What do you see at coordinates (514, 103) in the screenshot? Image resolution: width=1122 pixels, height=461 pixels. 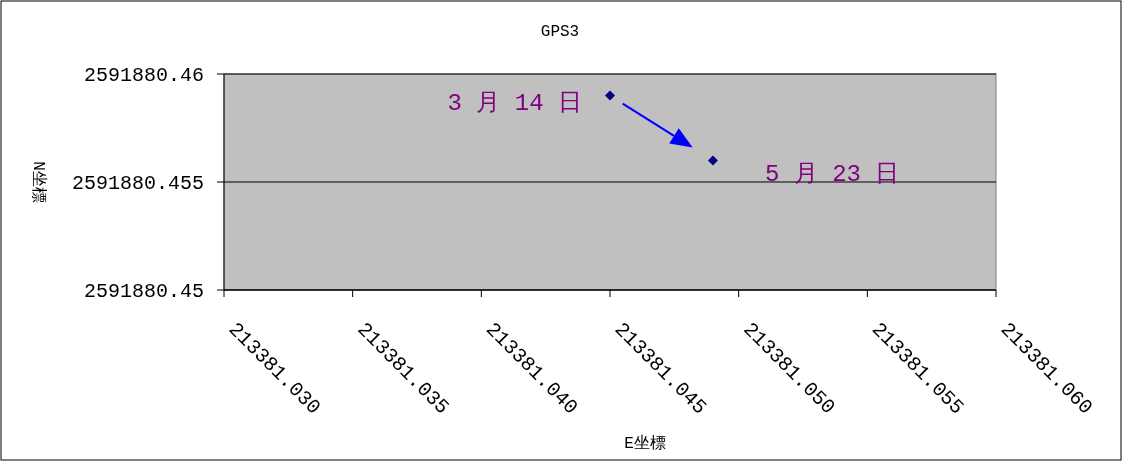 I see `annotation: 3 月 14 日` at bounding box center [514, 103].